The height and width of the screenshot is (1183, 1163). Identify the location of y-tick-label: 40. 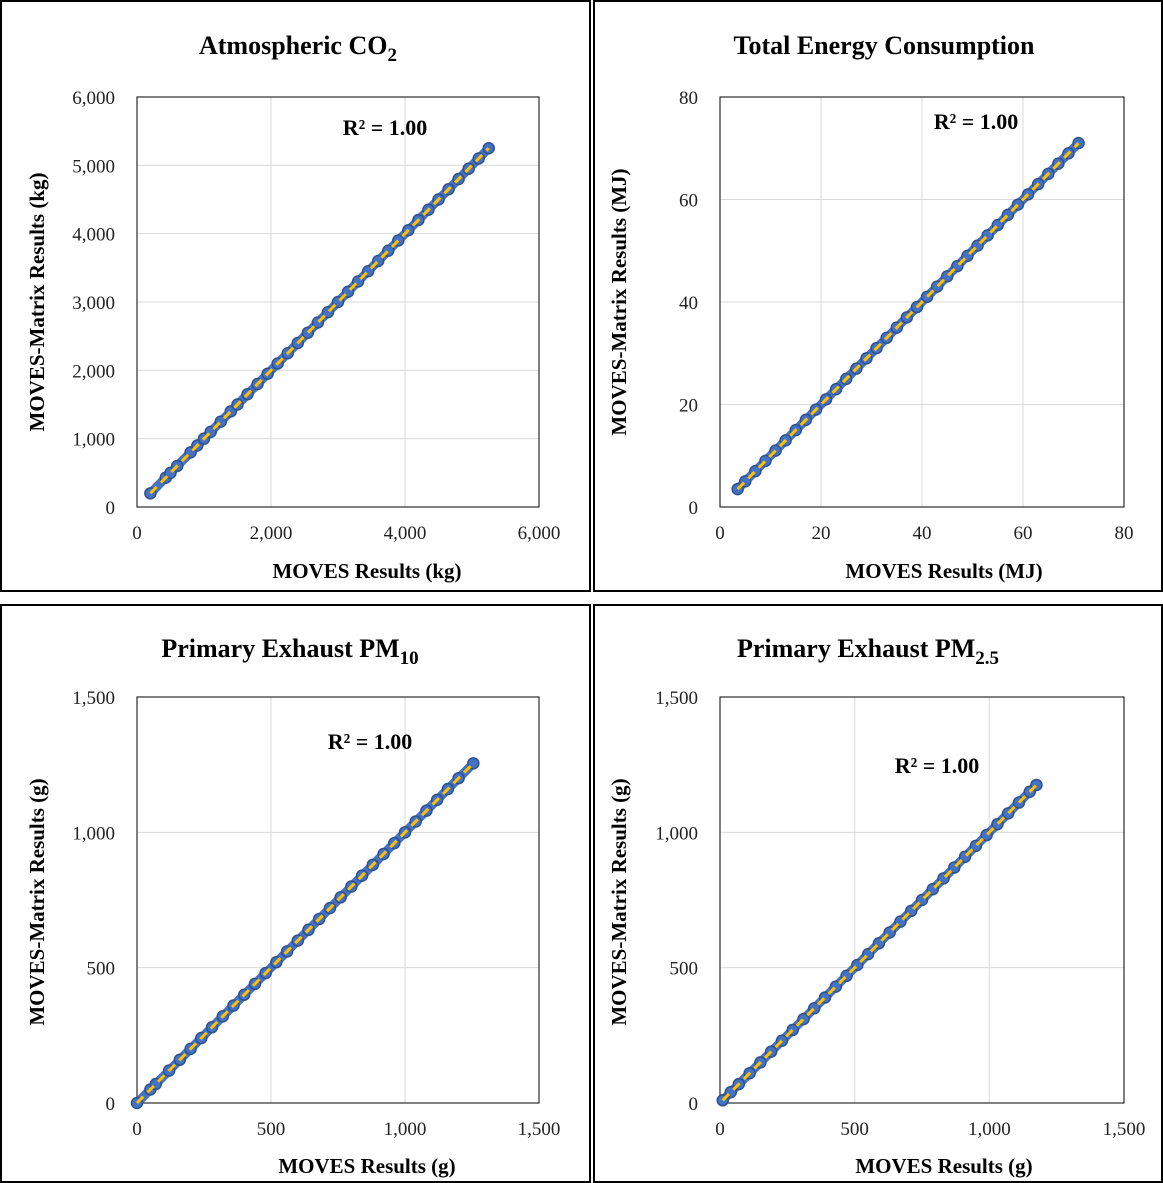
(688, 303).